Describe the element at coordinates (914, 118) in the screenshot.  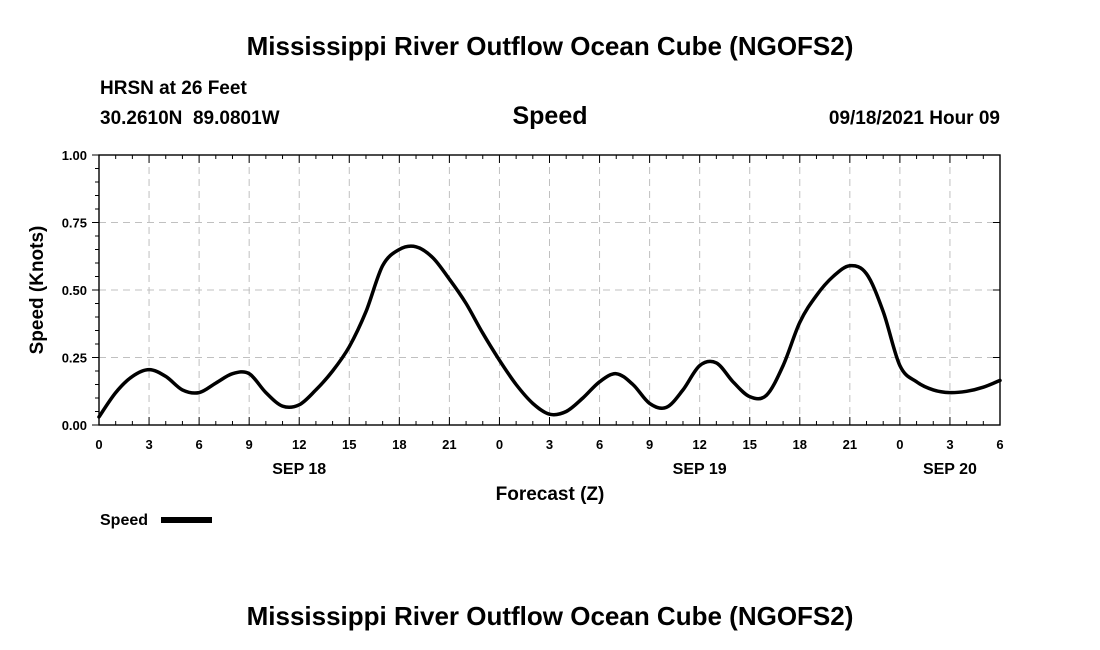
I see `forecast-datetime: 09/18/2021 Hour 09` at that location.